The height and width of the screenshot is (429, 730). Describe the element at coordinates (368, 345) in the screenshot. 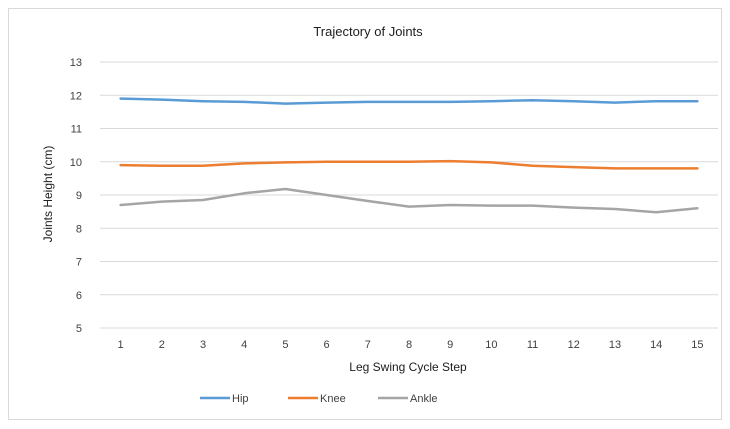

I see `x-tick-label: 7` at that location.